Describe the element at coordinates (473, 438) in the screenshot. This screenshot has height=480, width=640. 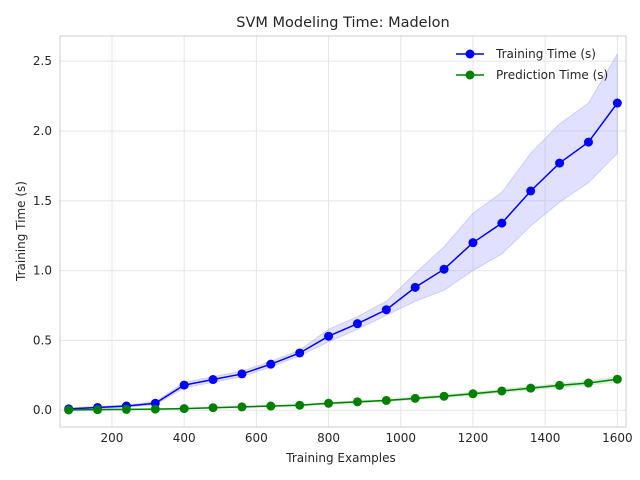
I see `x-tick-label: 1200` at that location.